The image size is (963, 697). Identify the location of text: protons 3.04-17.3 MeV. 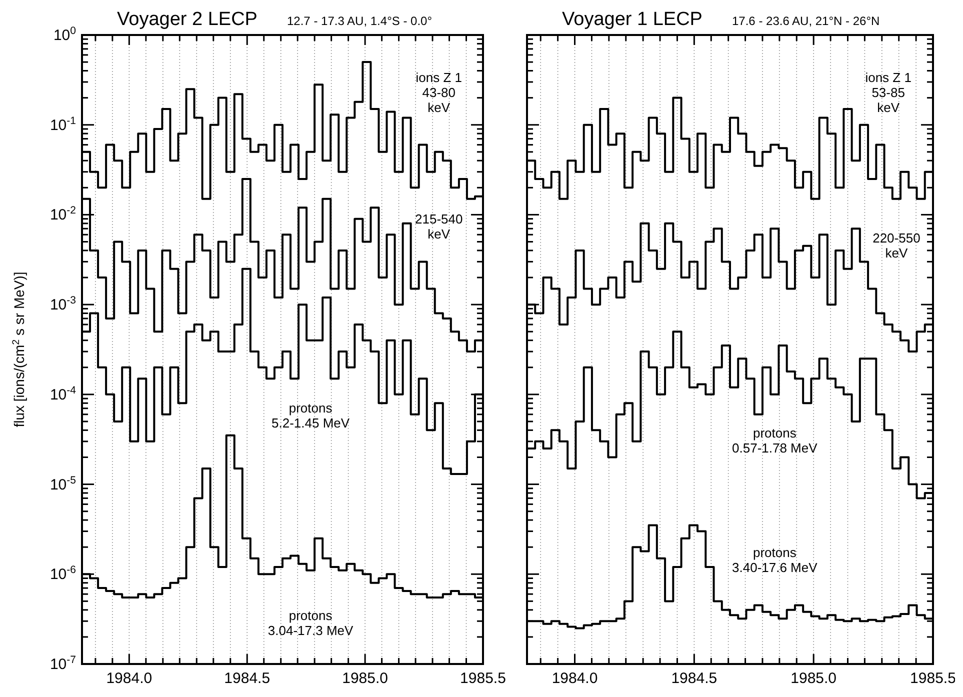
(311, 623).